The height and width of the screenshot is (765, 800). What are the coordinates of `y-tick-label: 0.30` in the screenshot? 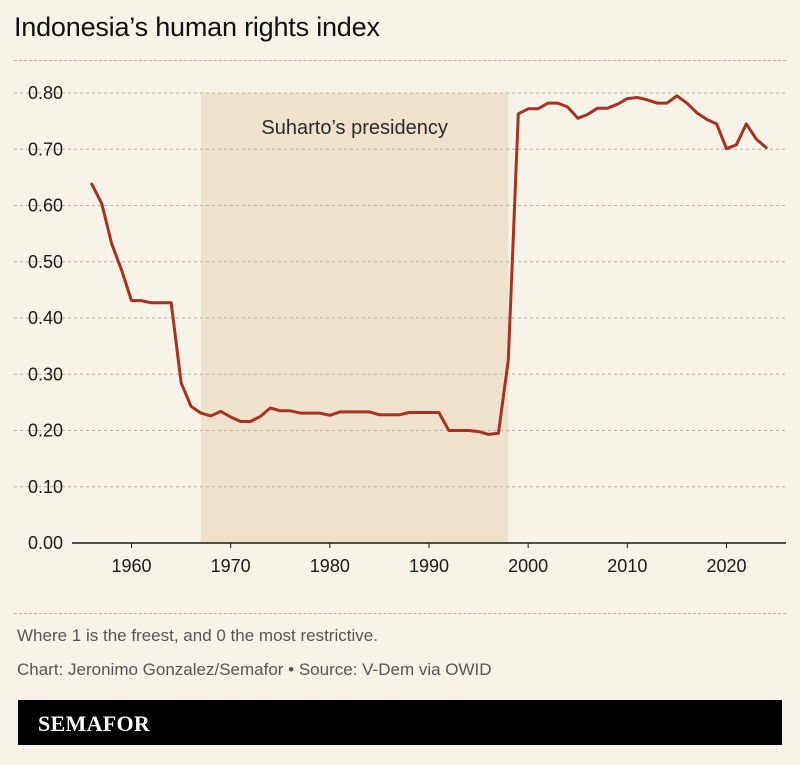 It's located at (45, 374).